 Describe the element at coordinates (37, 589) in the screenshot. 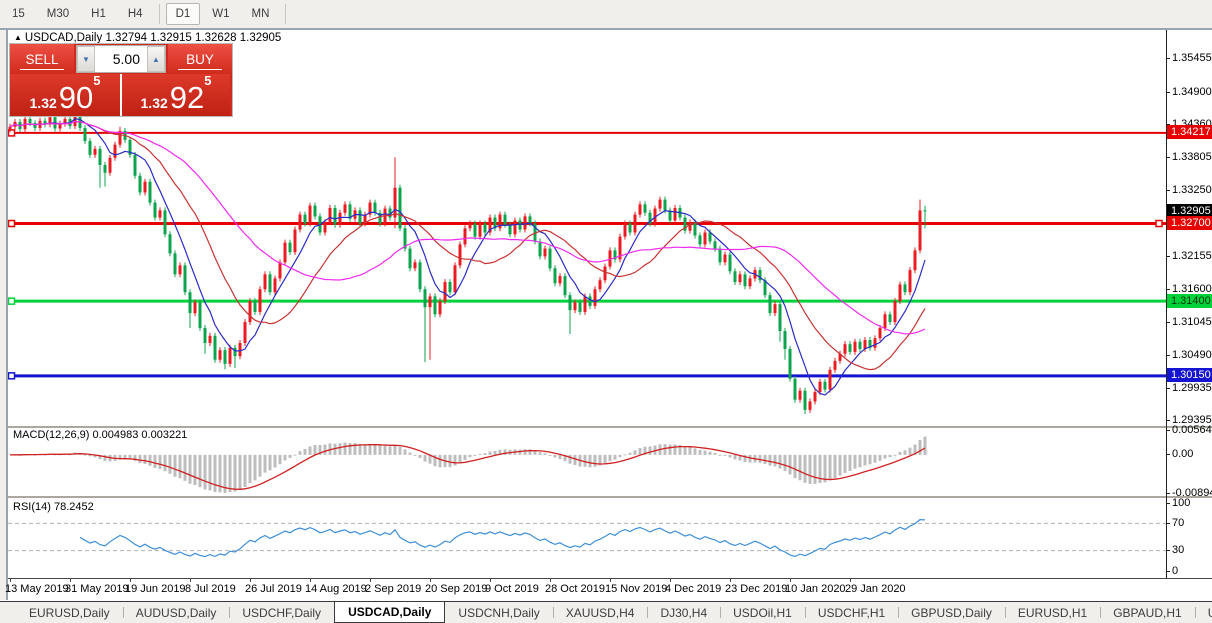

I see `date-label: 13 May 2019` at that location.